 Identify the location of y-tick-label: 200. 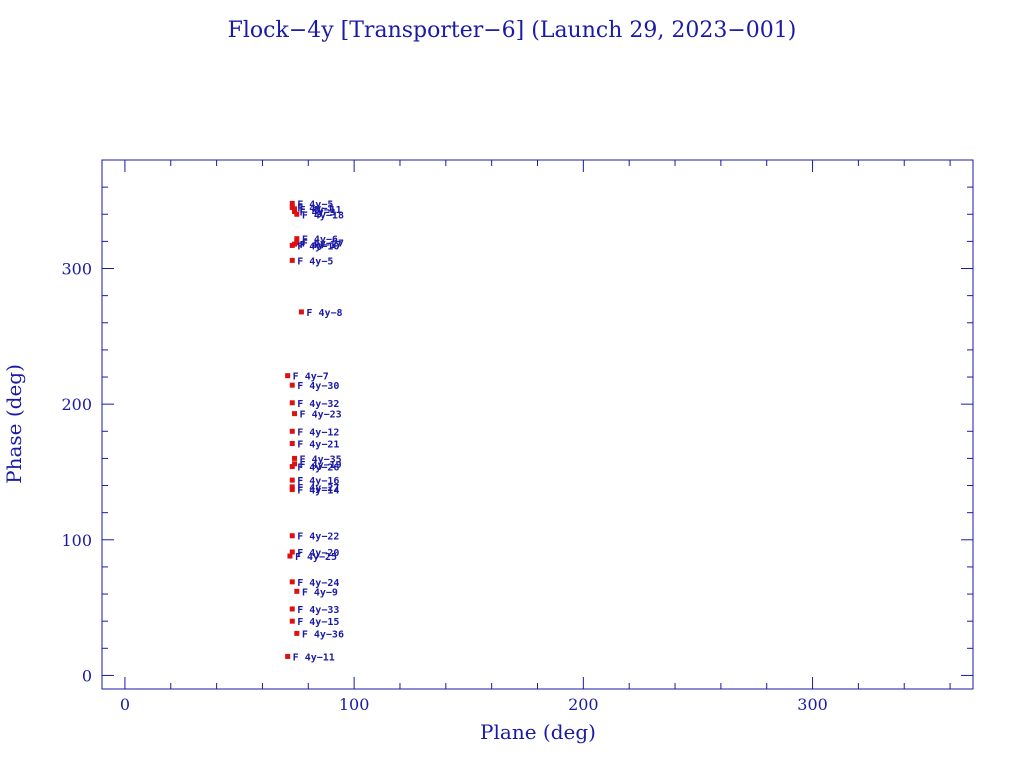
(76, 404).